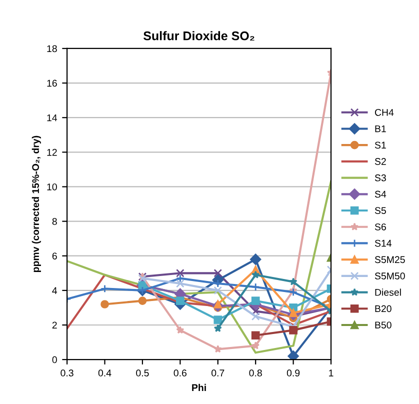  What do you see at coordinates (54, 256) in the screenshot?
I see `y-tick-label: 6` at bounding box center [54, 256].